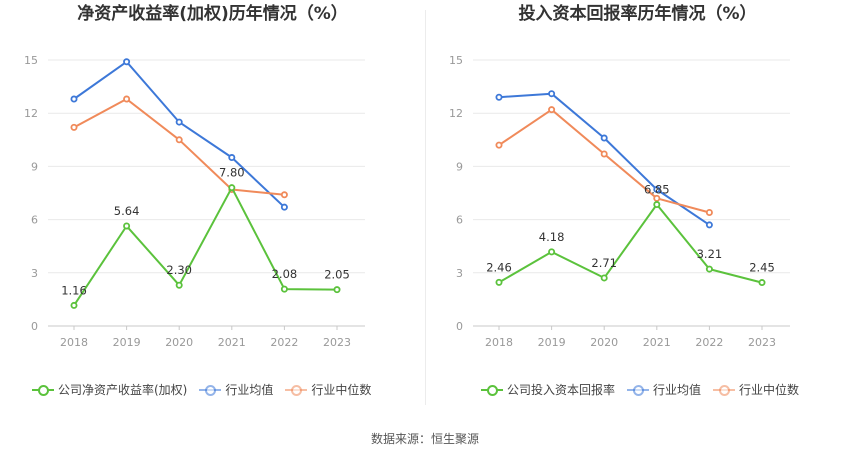 The width and height of the screenshot is (850, 459). What do you see at coordinates (762, 268) in the screenshot?
I see `data-label: 2.45` at bounding box center [762, 268].